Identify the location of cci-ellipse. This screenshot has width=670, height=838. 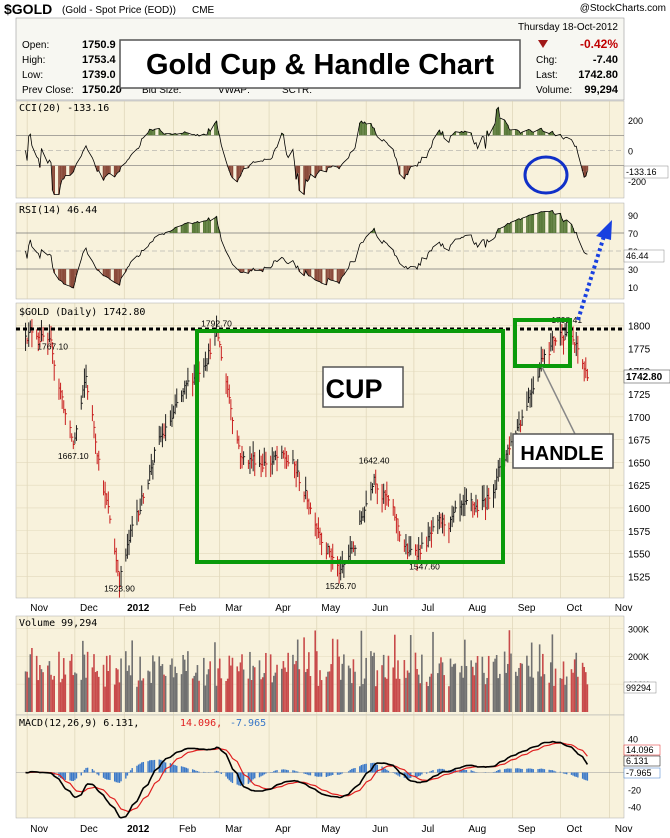
(546, 175).